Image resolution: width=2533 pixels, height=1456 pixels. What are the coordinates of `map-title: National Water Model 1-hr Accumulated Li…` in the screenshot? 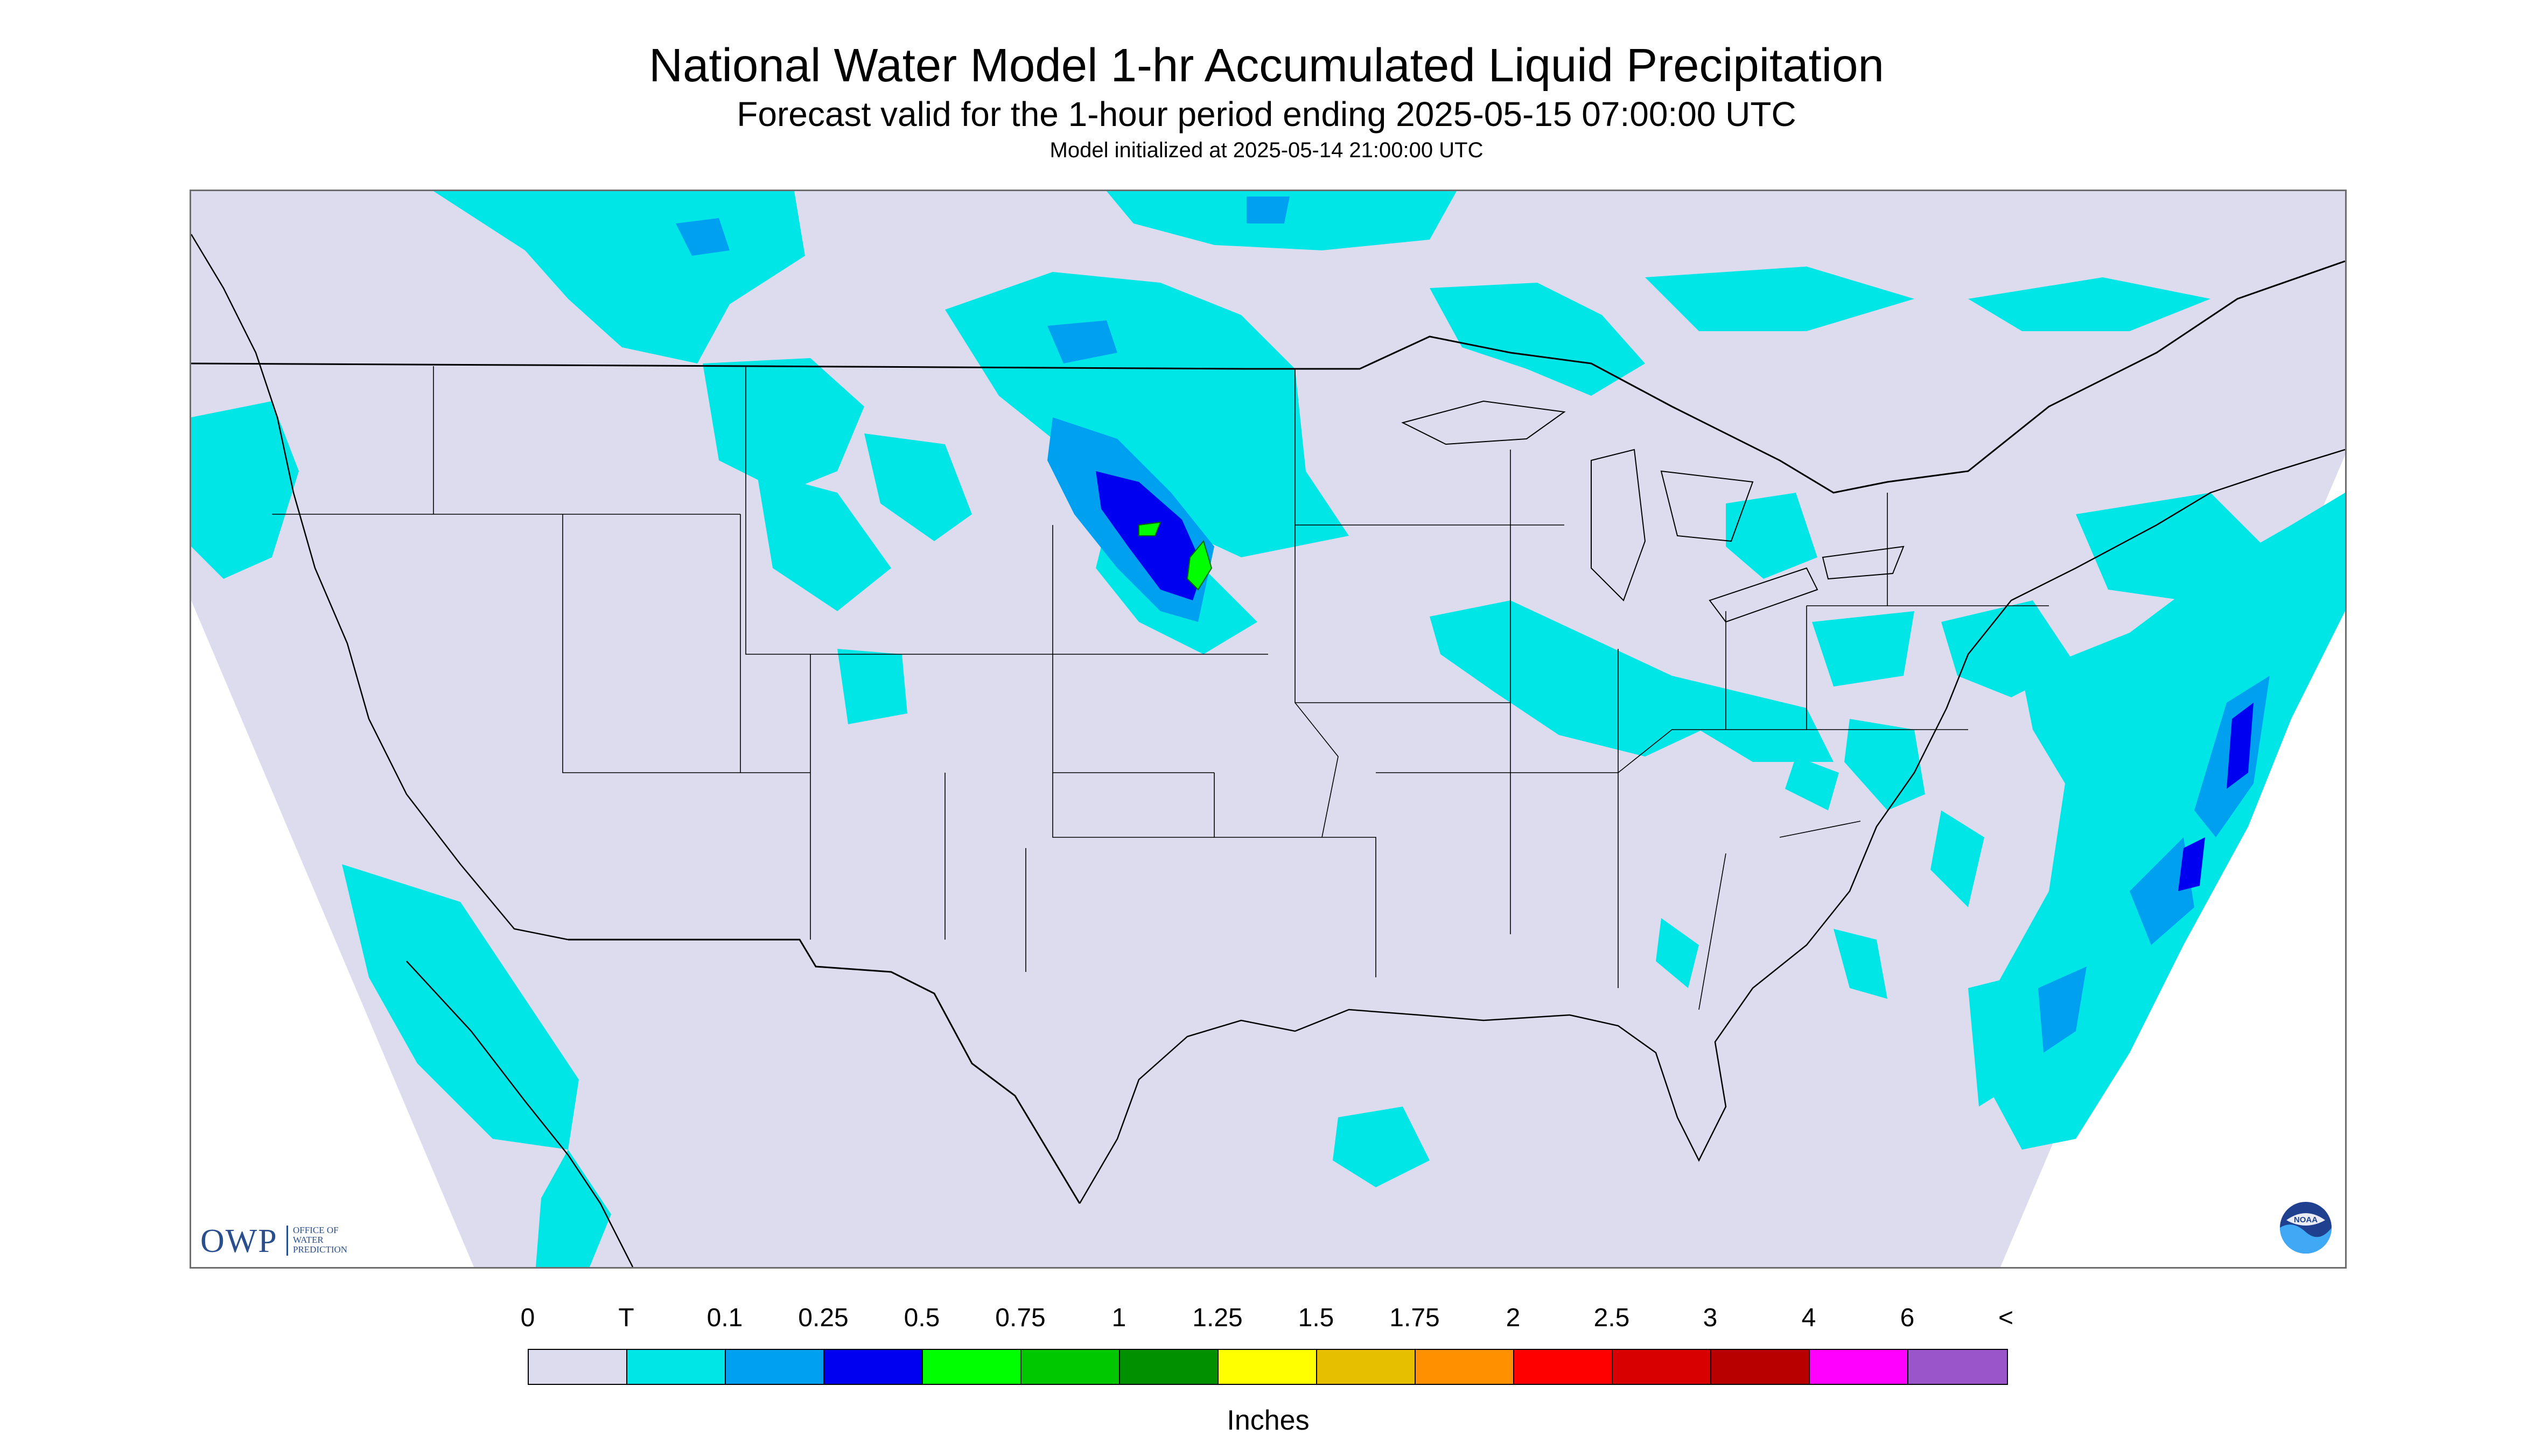 It's located at (1266, 65).